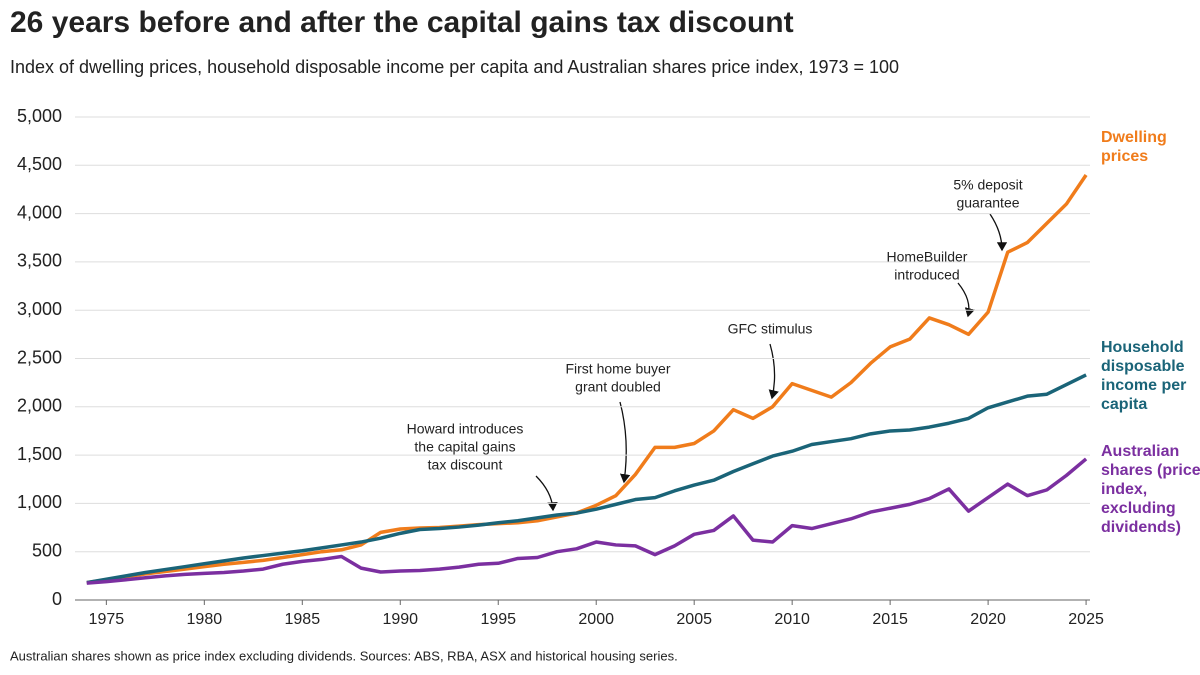  Describe the element at coordinates (47, 550) in the screenshot. I see `y-tick-label: 500` at that location.